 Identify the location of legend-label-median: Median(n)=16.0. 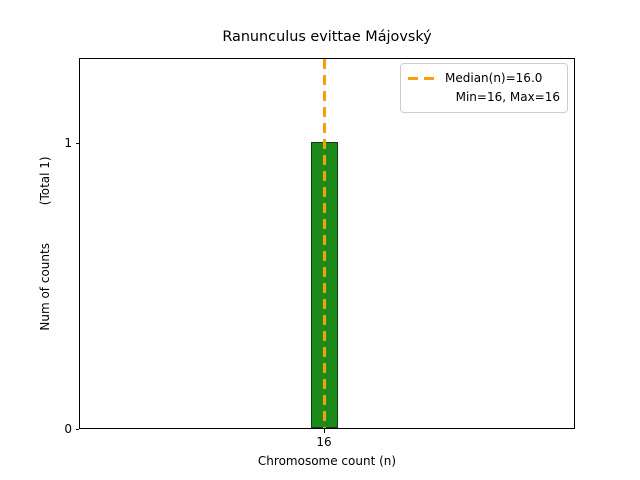
(494, 78).